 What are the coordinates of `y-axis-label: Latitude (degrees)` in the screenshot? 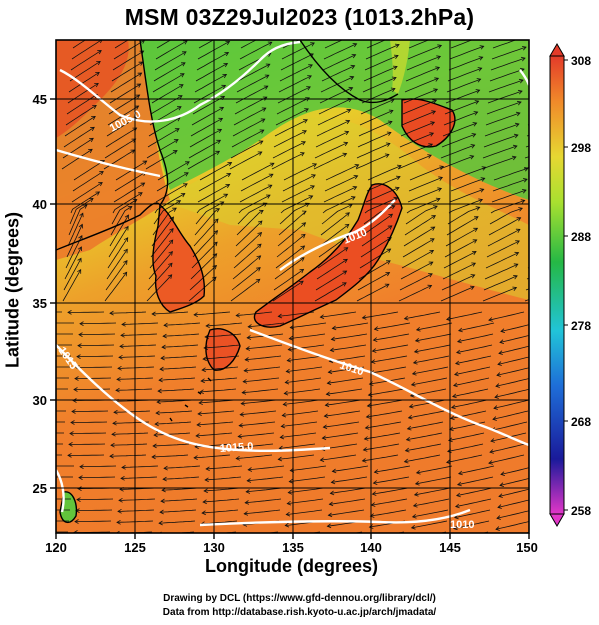 It's located at (12, 290).